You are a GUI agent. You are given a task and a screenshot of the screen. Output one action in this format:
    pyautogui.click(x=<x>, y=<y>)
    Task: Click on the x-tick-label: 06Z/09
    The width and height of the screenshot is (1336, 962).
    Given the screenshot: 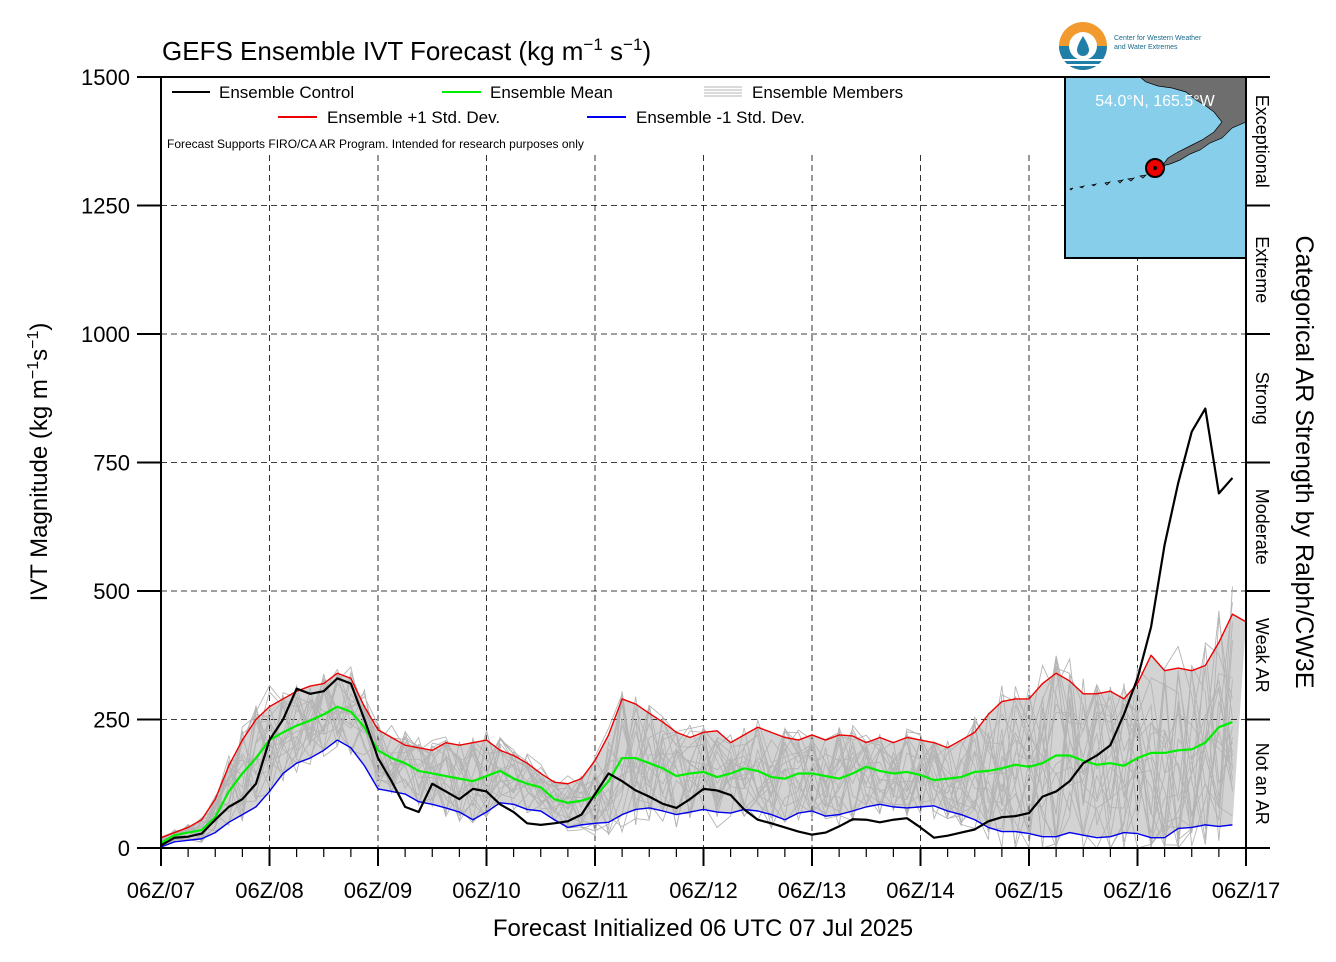 What is the action you would take?
    pyautogui.click(x=378, y=890)
    